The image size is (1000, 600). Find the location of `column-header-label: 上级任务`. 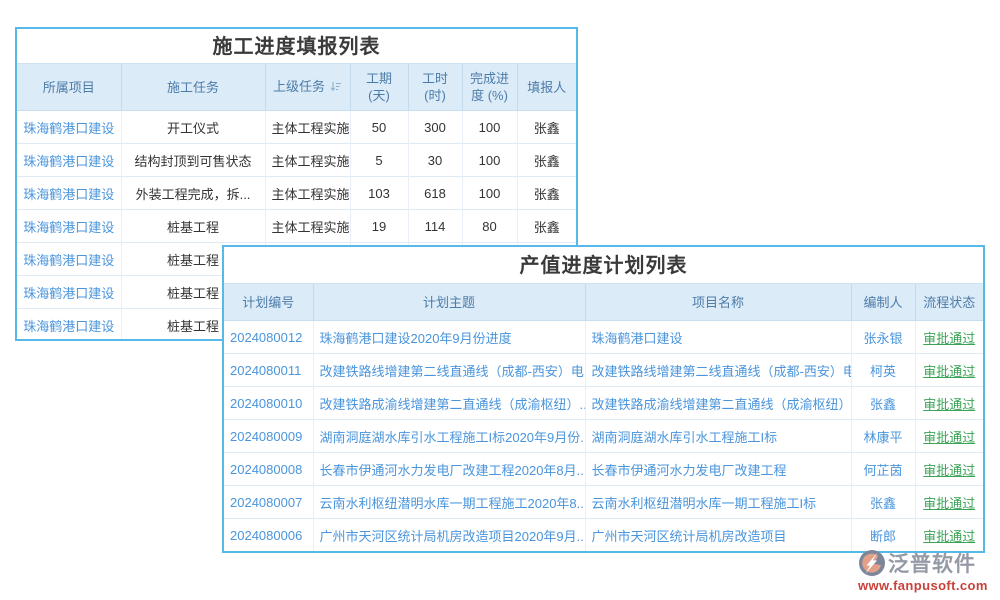

column-header-label: 上级任务 is located at coordinates (298, 86).